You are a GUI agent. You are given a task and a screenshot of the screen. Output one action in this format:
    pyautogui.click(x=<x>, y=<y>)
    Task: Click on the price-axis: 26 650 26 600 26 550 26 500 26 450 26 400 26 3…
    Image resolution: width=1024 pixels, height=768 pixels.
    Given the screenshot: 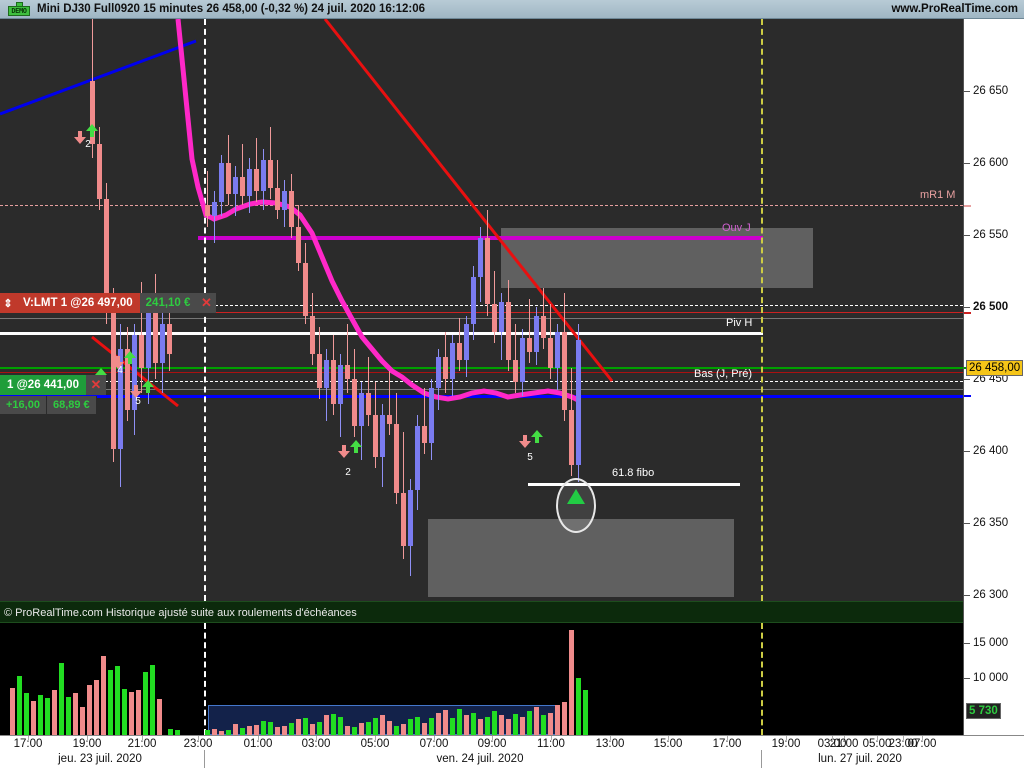 What is the action you would take?
    pyautogui.click(x=993, y=377)
    